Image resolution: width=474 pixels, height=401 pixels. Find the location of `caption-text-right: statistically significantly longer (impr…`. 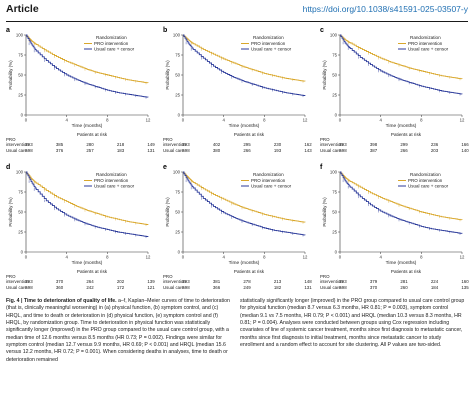

caption-text-right: statistically significantly longer (impr… is located at coordinates (352, 323).